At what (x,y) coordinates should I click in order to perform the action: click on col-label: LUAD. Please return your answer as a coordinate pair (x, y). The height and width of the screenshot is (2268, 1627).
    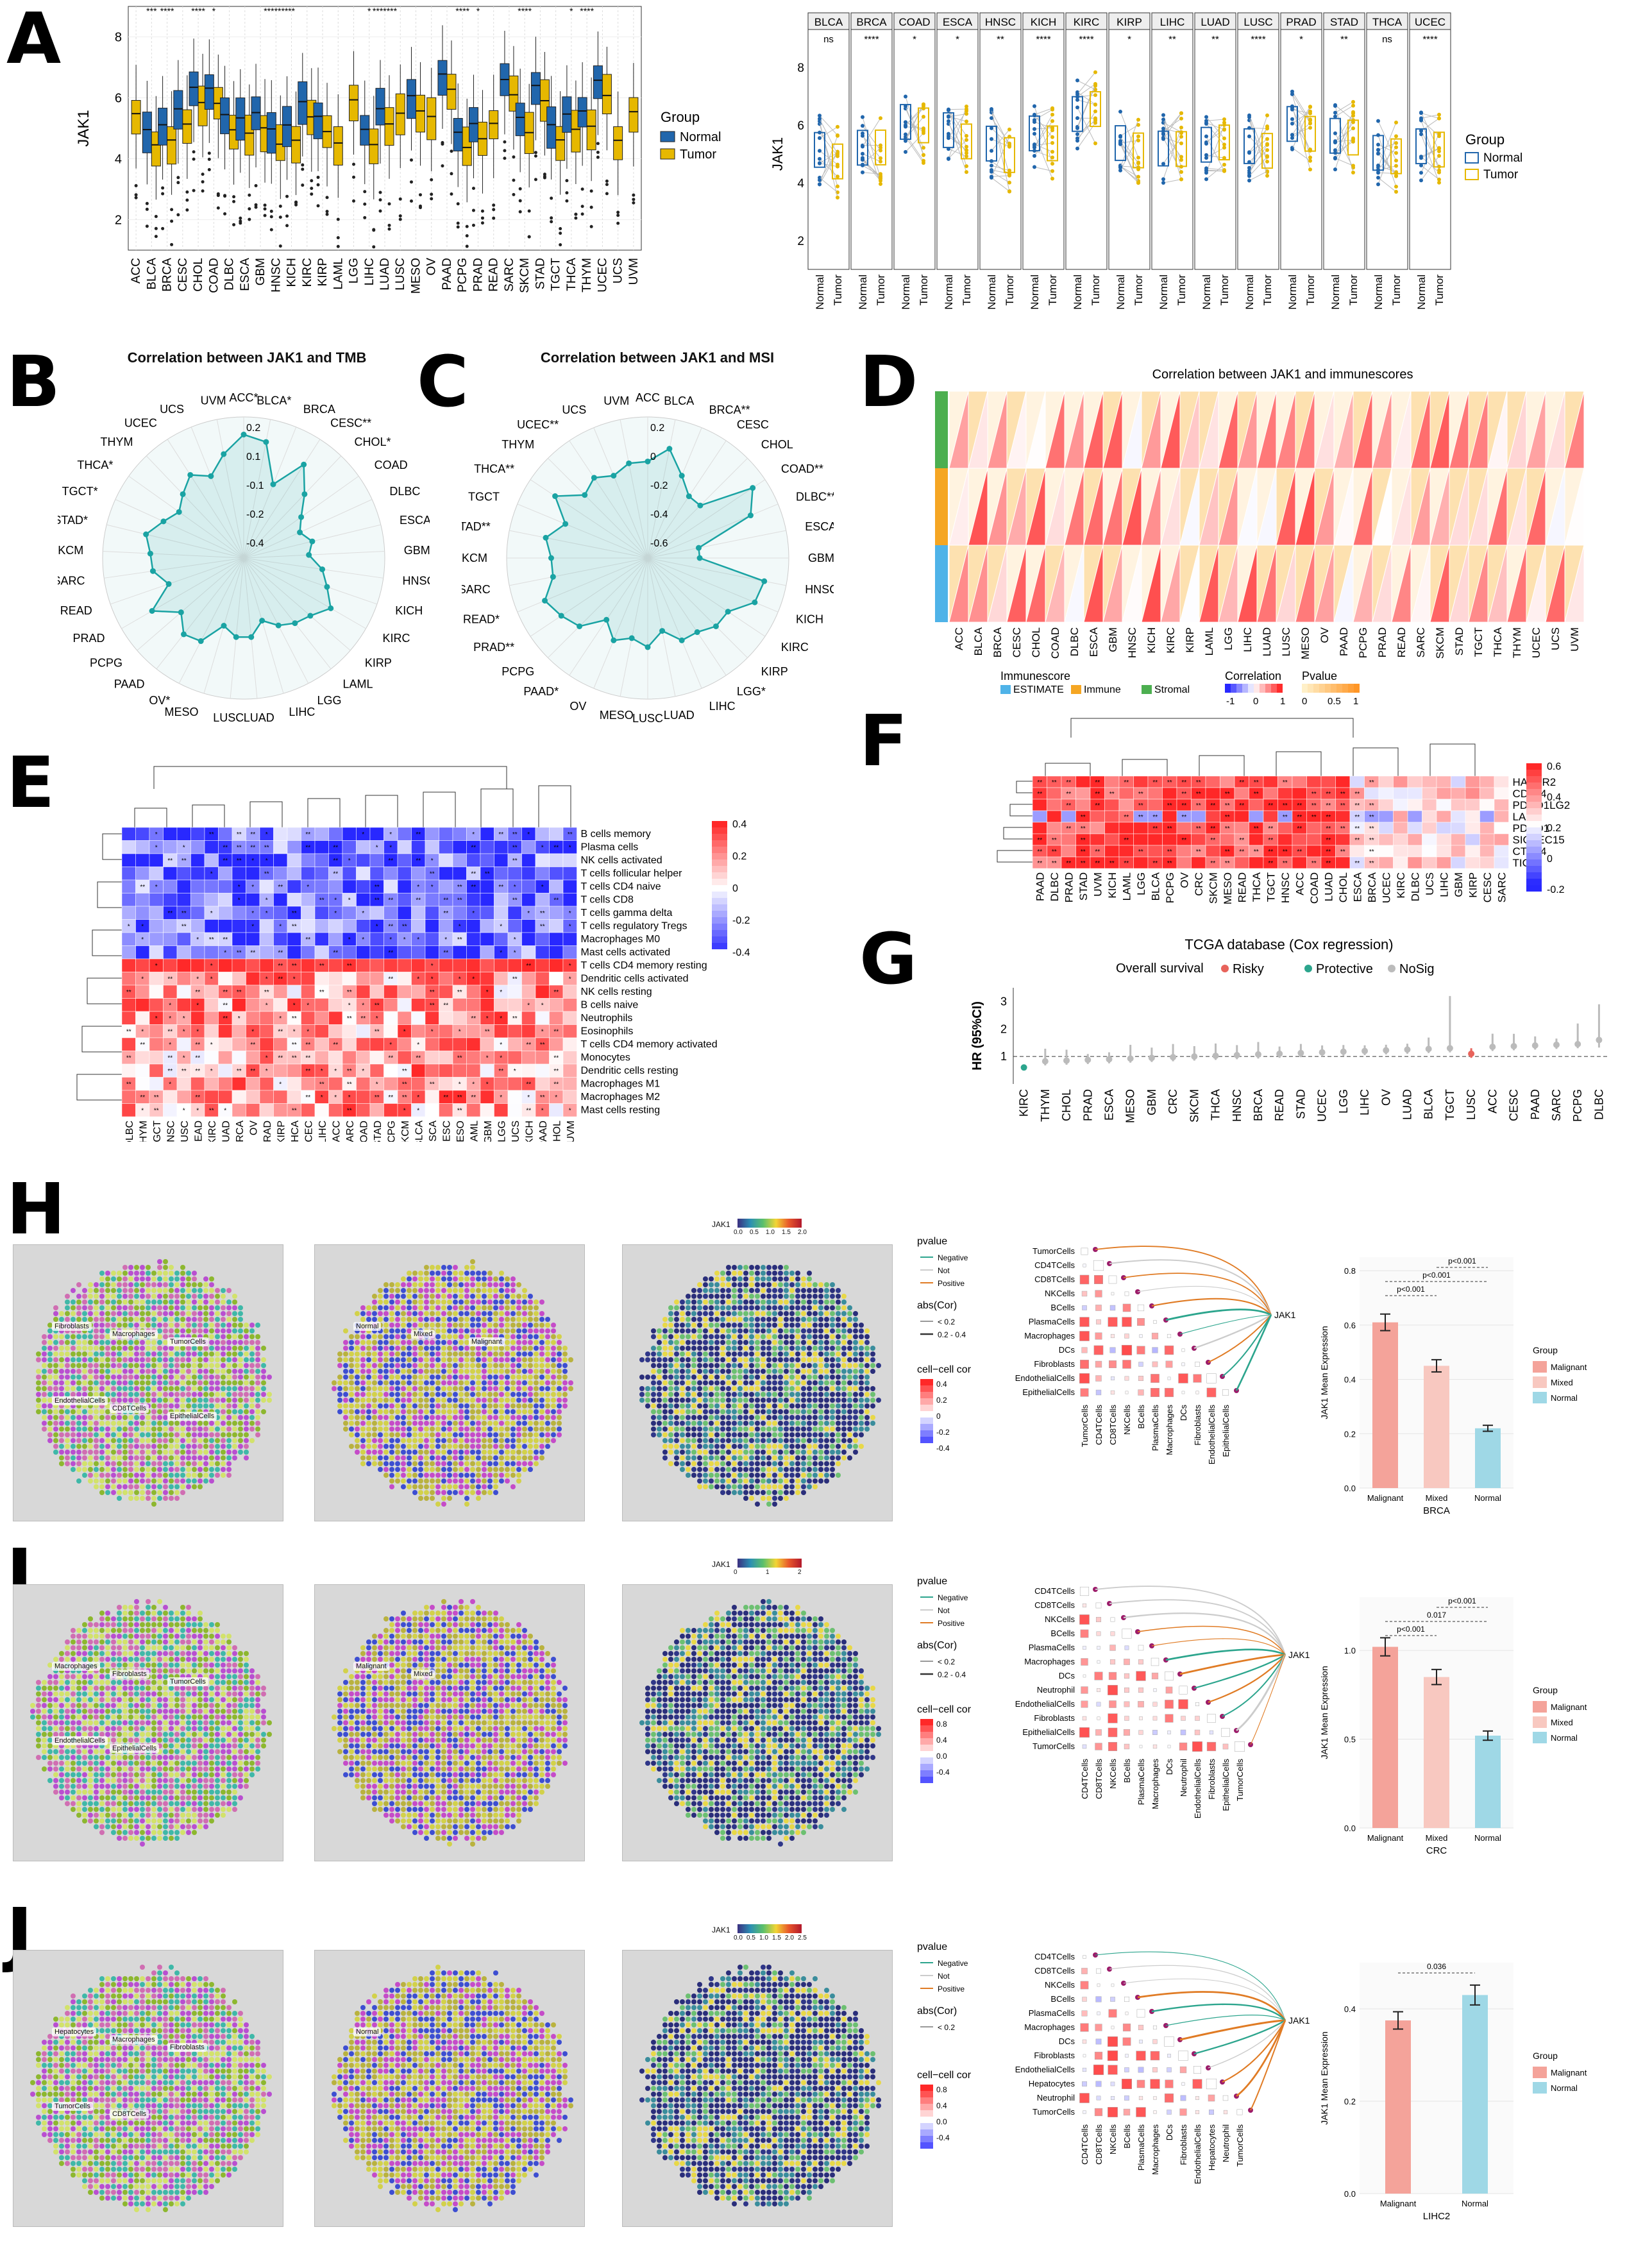
    Looking at the image, I should click on (1328, 886).